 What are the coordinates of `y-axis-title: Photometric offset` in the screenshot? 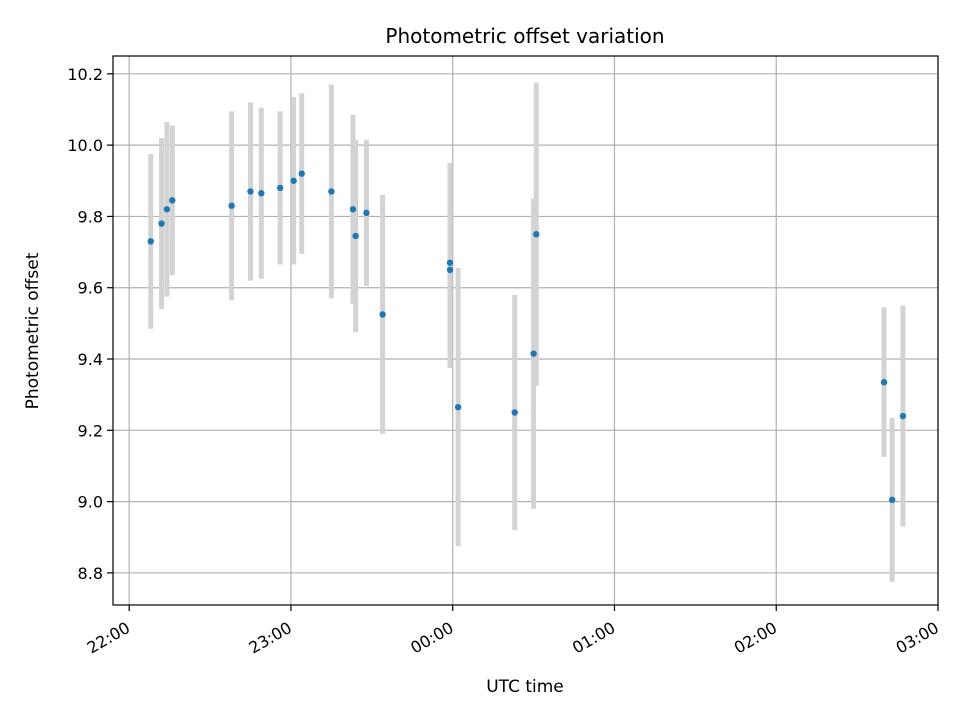 It's located at (33, 330).